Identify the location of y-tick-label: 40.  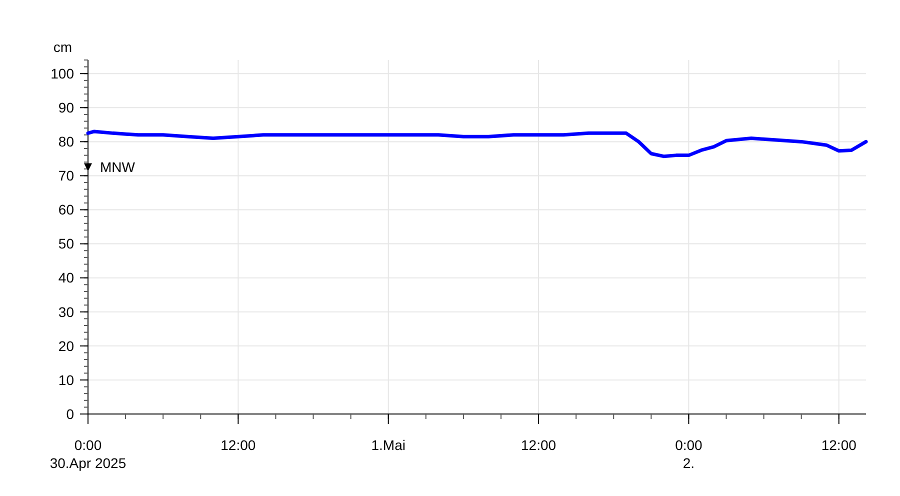
(66, 278).